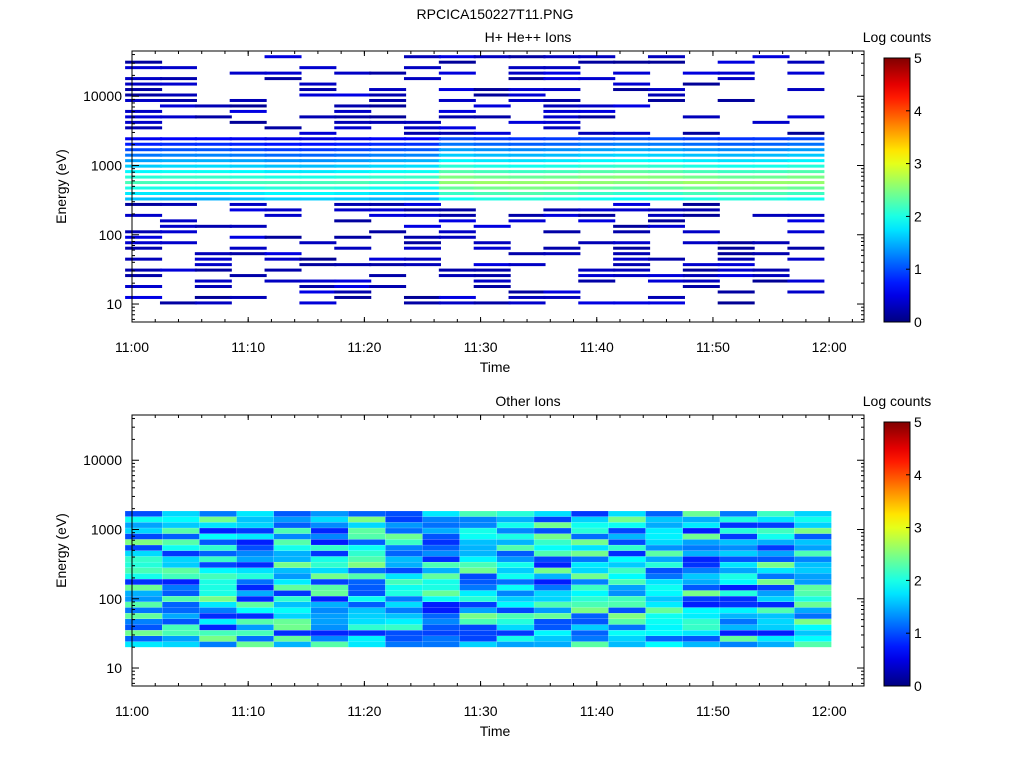 This screenshot has height=768, width=1024. What do you see at coordinates (918, 686) in the screenshot?
I see `colorbar-tick-label: 0` at bounding box center [918, 686].